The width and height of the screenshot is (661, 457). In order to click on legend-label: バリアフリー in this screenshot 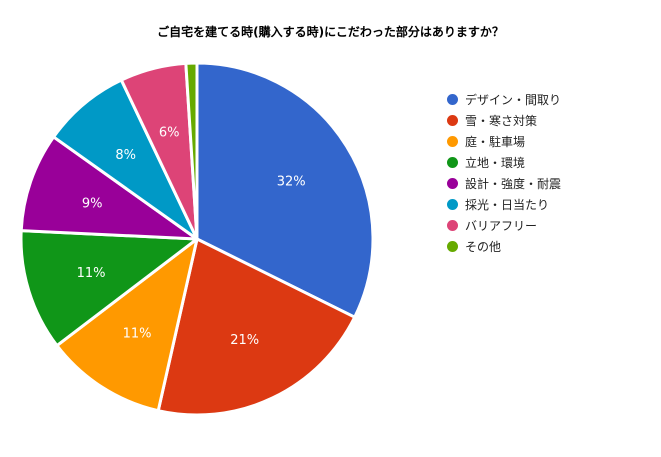, I will do `click(501, 226)`.